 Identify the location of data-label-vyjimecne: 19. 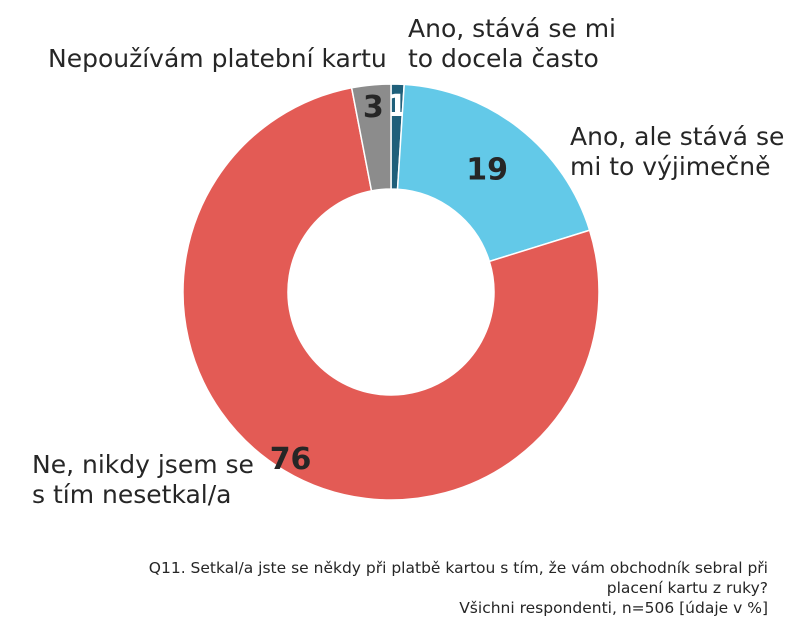
(487, 169).